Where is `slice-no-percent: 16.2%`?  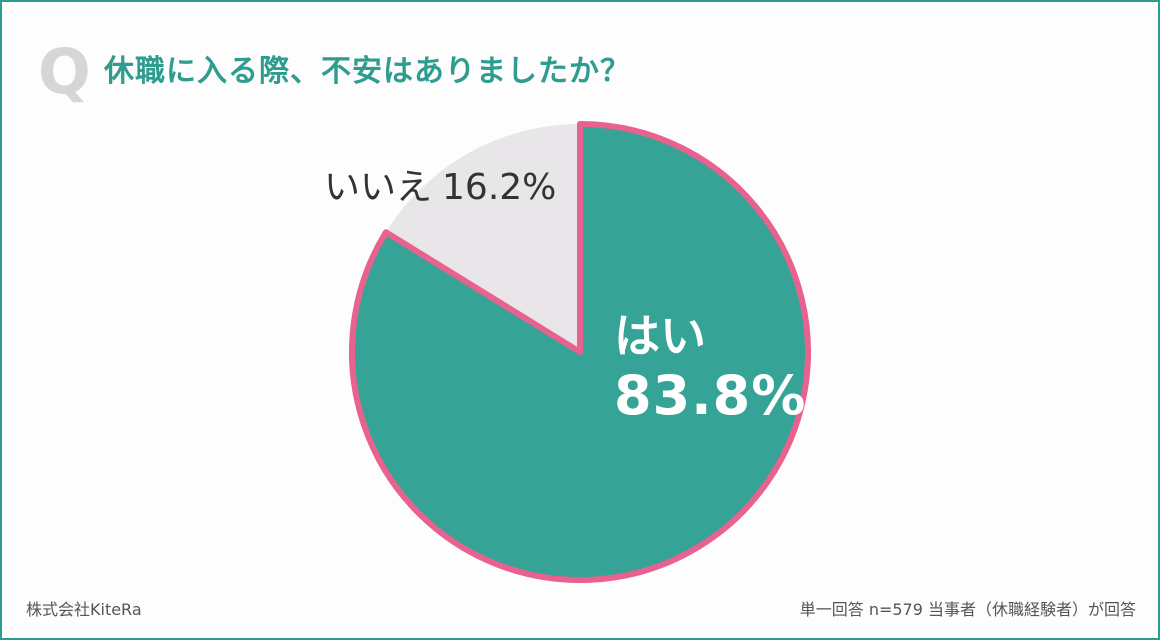 slice-no-percent: 16.2% is located at coordinates (499, 187).